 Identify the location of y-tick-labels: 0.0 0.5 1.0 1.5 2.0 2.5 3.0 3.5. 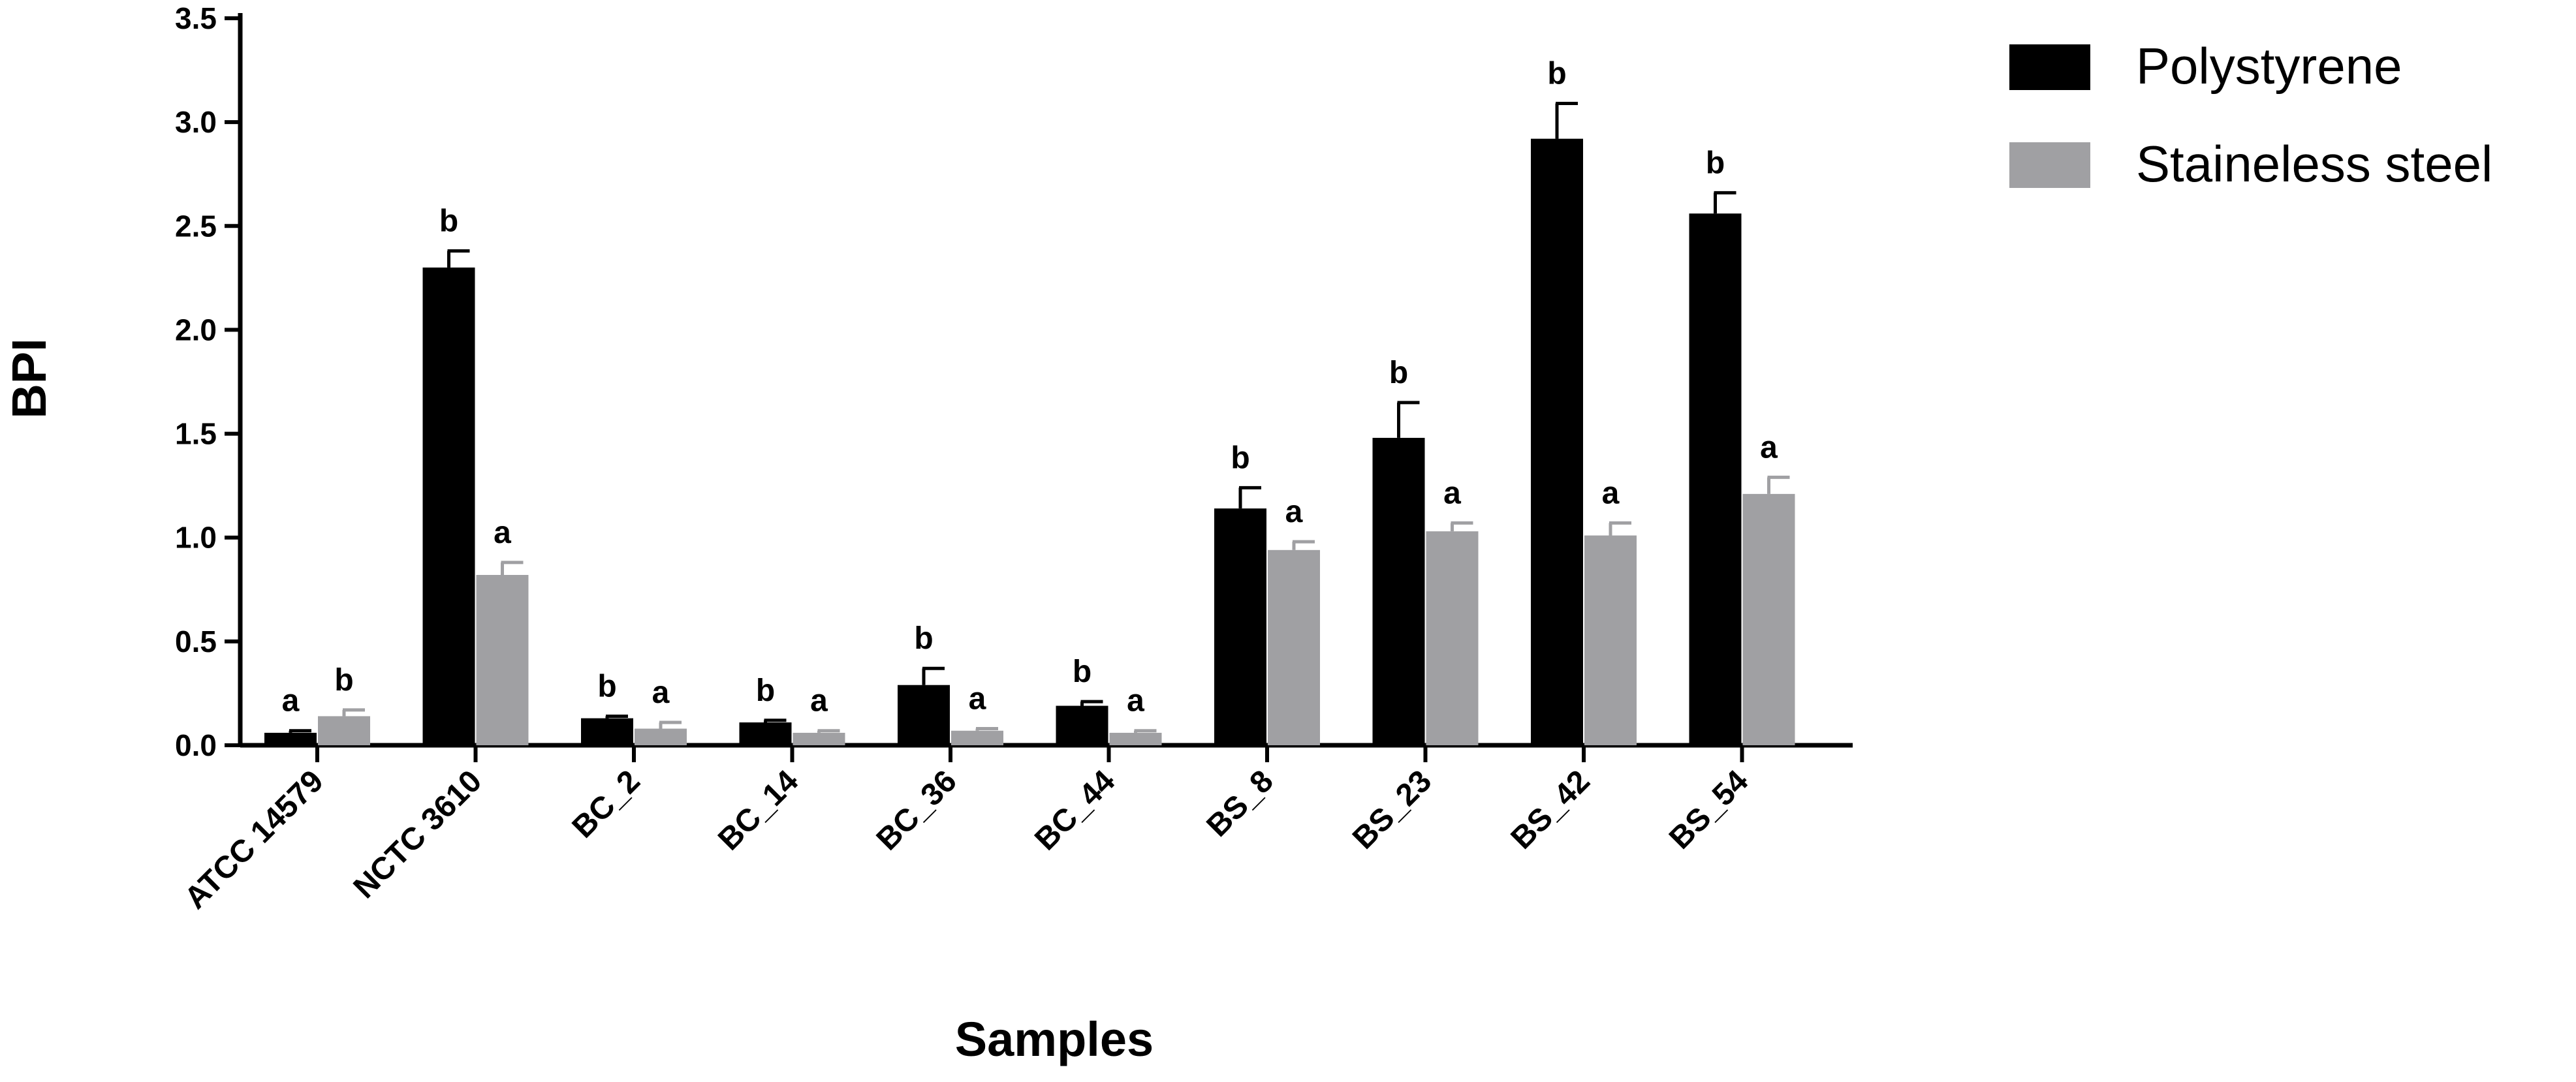
(196, 381).